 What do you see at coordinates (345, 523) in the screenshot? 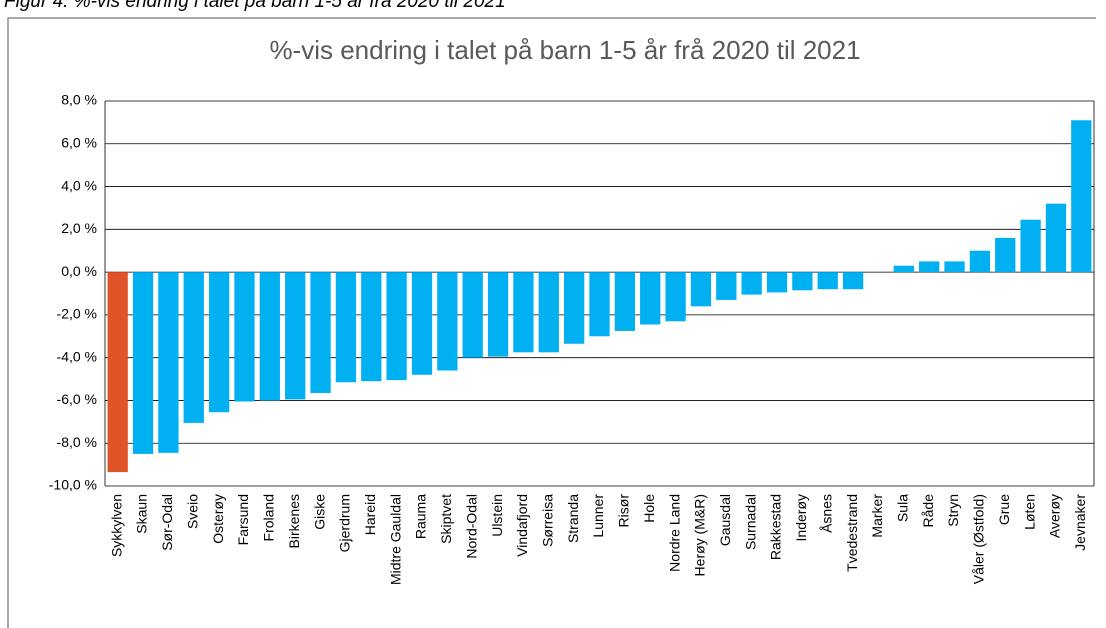
I see `x-tick-label: Gjerdrum` at bounding box center [345, 523].